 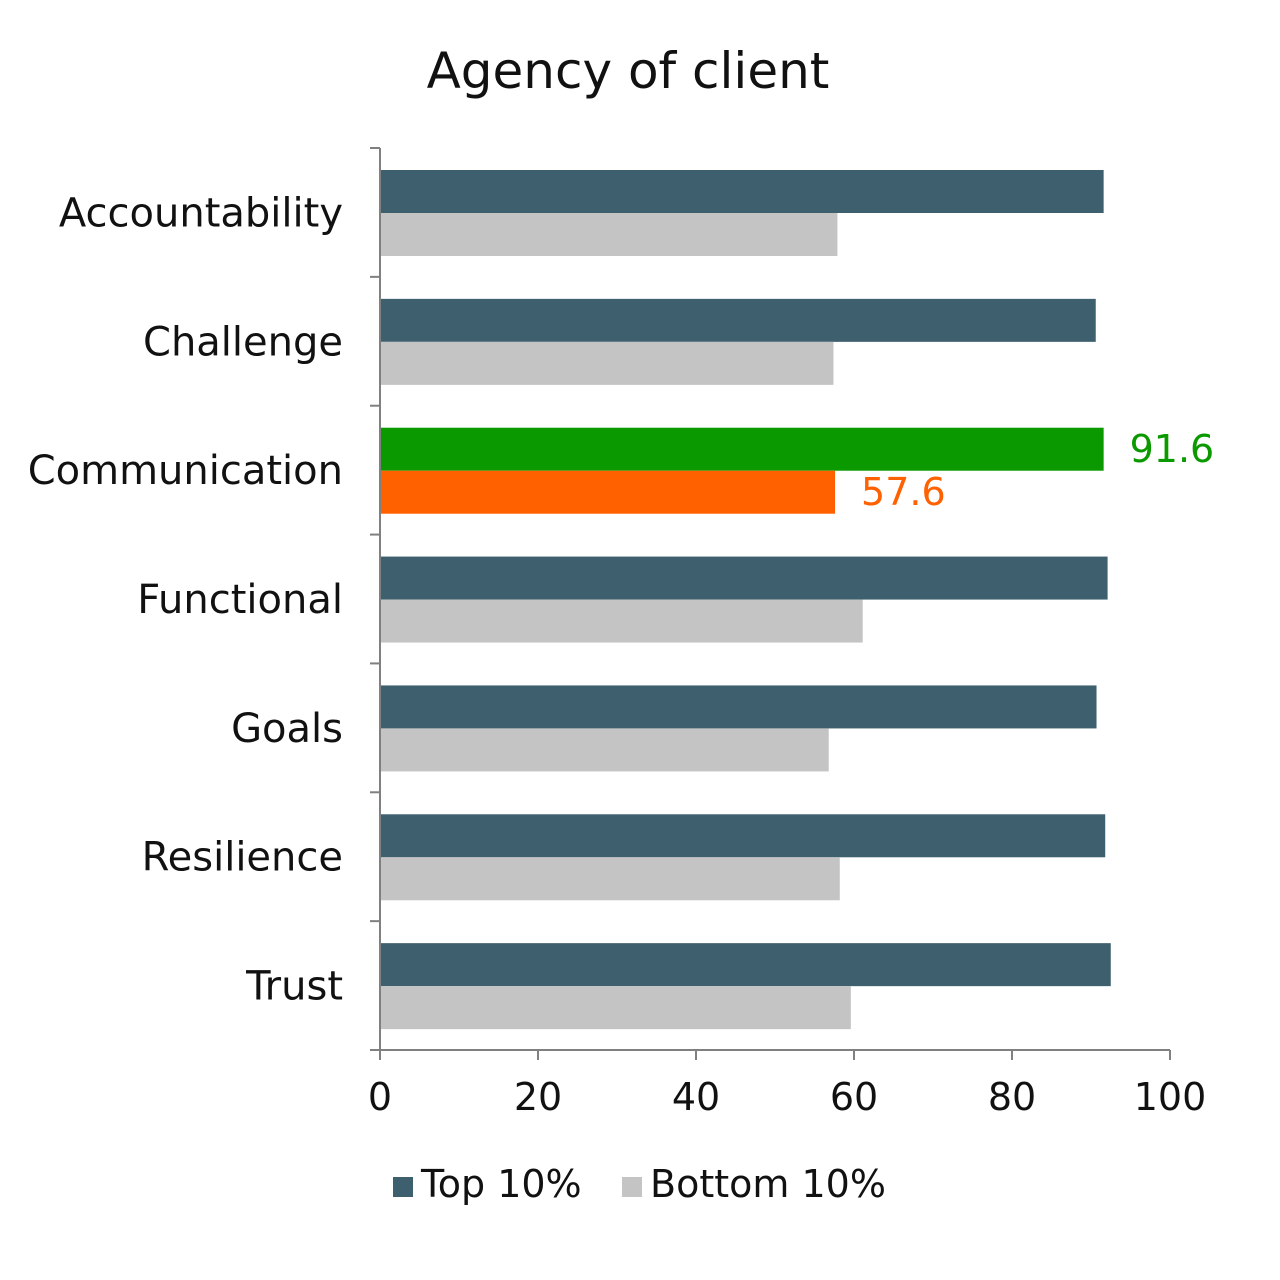 What do you see at coordinates (294, 987) in the screenshot?
I see `category-label: Trust` at bounding box center [294, 987].